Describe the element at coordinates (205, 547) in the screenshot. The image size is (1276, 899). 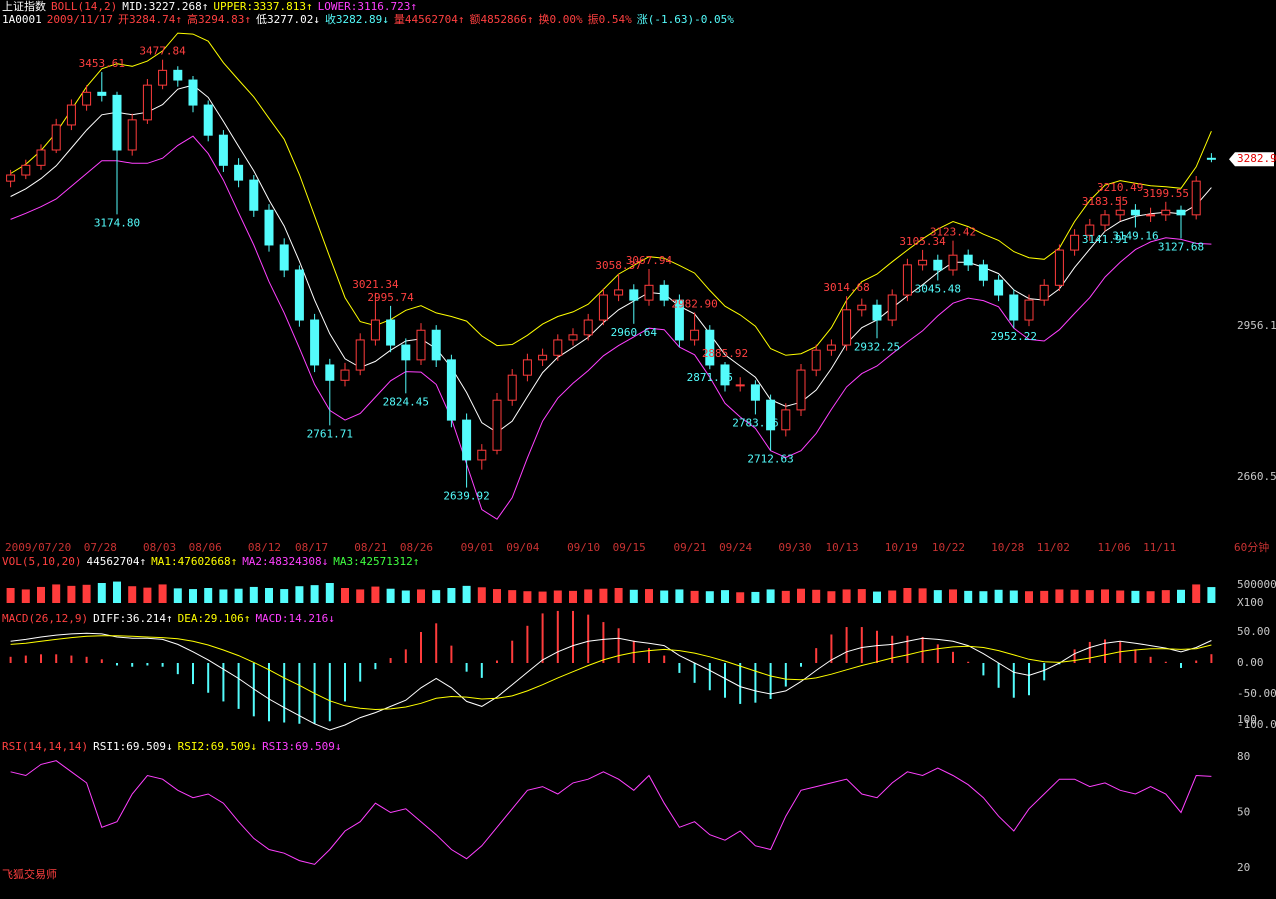
I see `x-tick-label: 08/06` at that location.